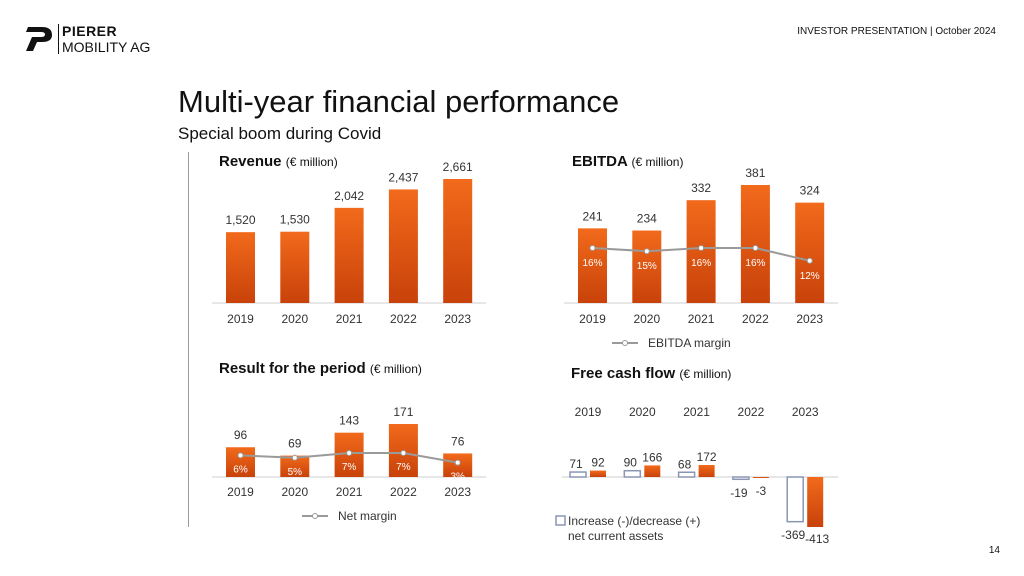 This screenshot has height=576, width=1024. What do you see at coordinates (810, 276) in the screenshot?
I see `ebitda-margin-label: 12%` at bounding box center [810, 276].